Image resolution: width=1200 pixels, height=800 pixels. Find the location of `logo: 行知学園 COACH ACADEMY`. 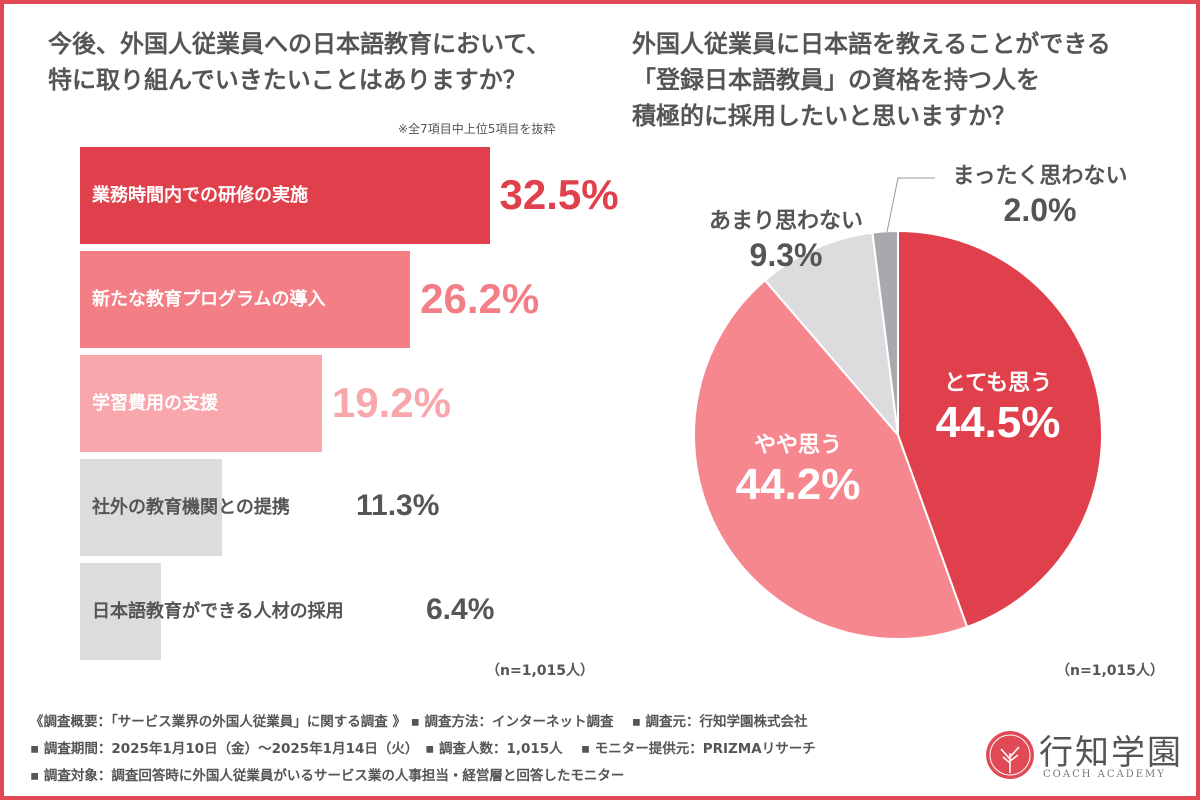

logo: 行知学園 COACH ACADEMY is located at coordinates (1085, 757).